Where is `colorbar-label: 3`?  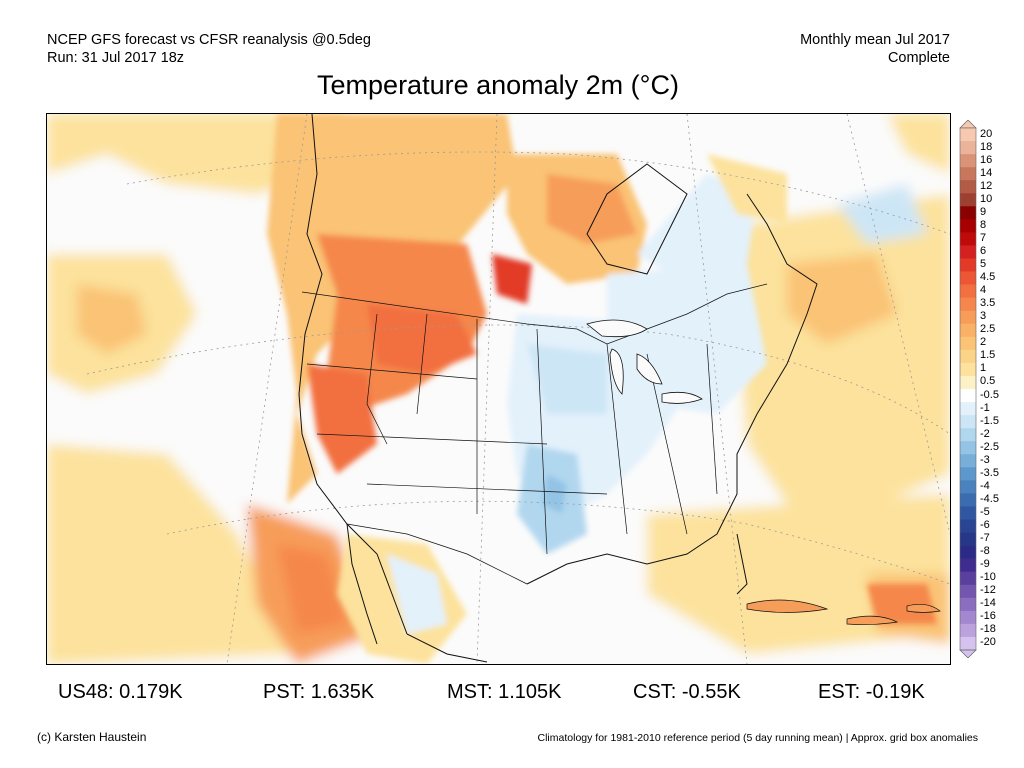
colorbar-label: 3 is located at coordinates (983, 316).